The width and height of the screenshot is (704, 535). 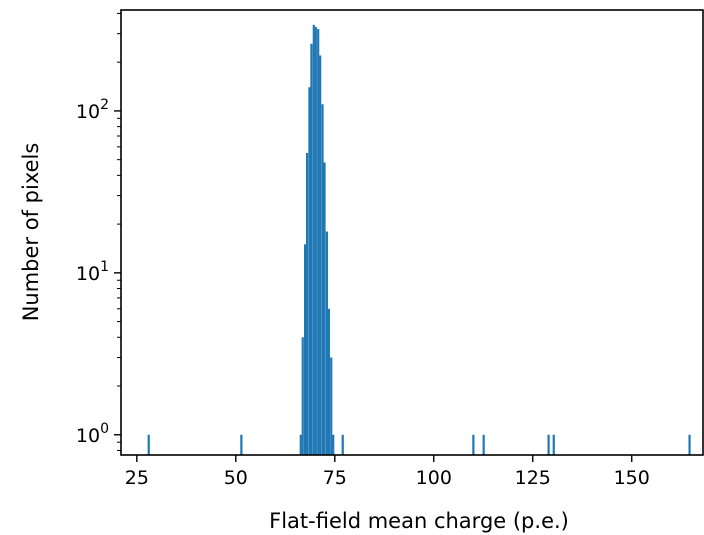 What do you see at coordinates (632, 478) in the screenshot?
I see `x-tick-label: 150` at bounding box center [632, 478].